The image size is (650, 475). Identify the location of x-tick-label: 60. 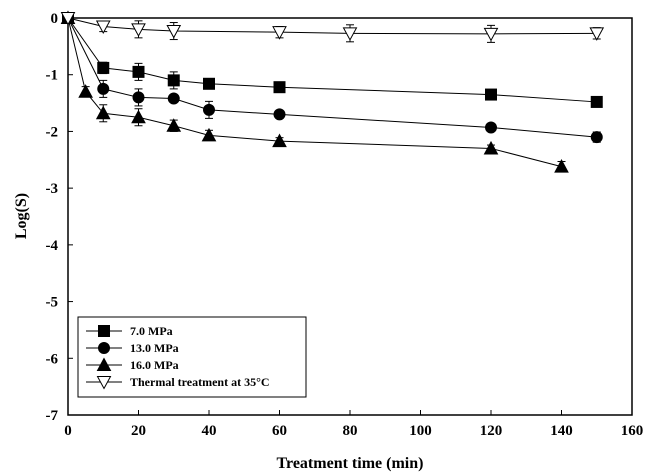
(279, 431).